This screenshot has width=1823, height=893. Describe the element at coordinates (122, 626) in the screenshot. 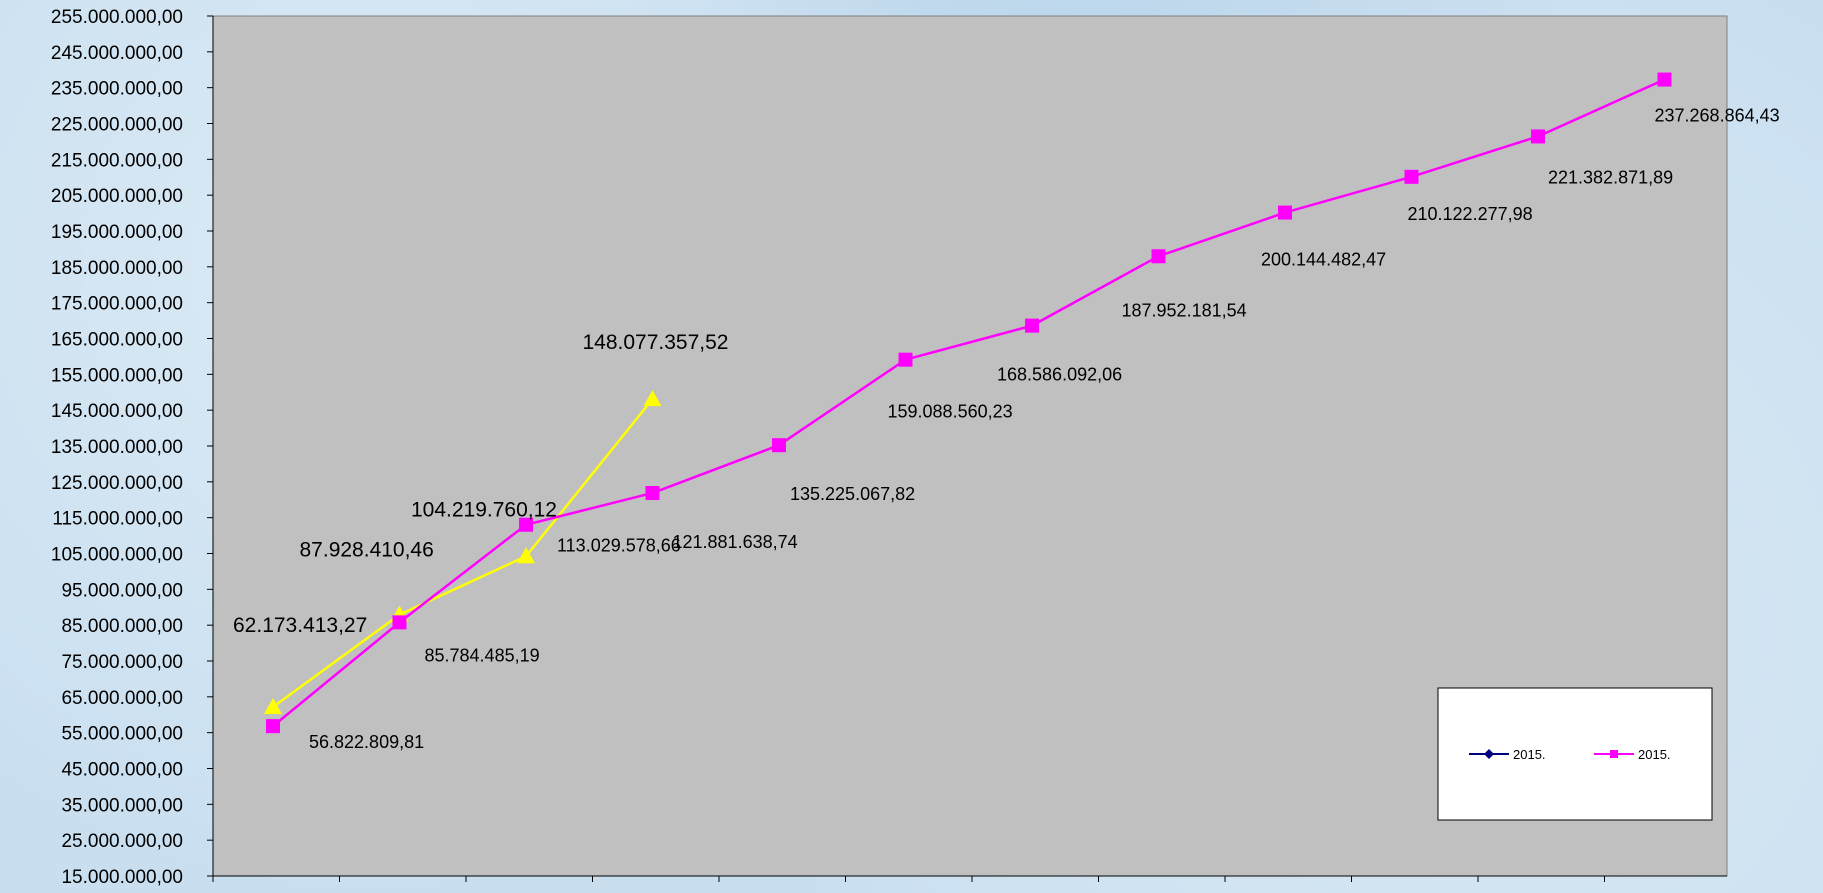

I see `y-tick-label: 85.000.000,00` at that location.